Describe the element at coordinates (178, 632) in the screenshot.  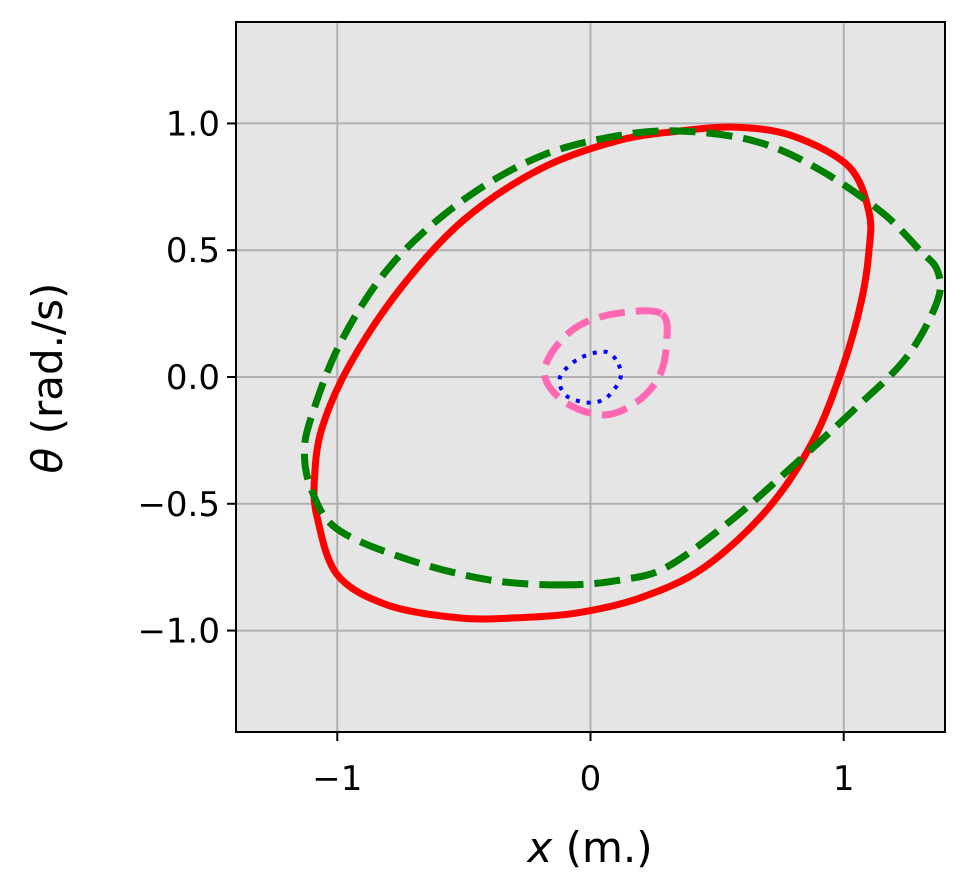
I see `y-tick-label: −1.0` at that location.